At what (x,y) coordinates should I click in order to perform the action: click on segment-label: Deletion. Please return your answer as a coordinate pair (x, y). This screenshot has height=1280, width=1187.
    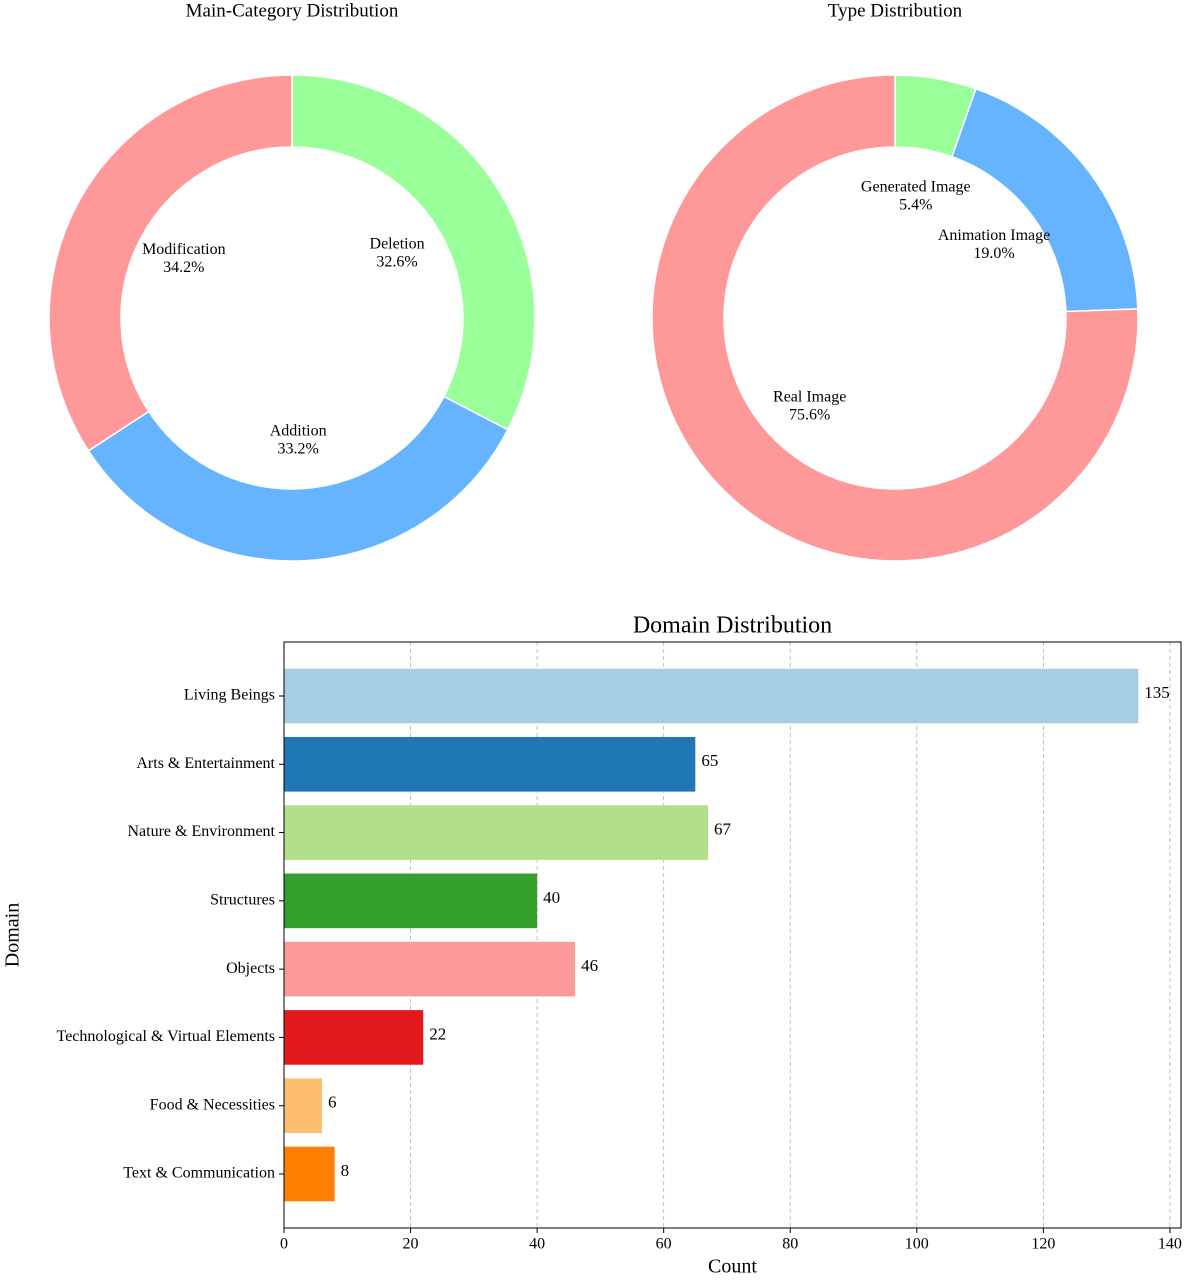
    Looking at the image, I should click on (397, 244).